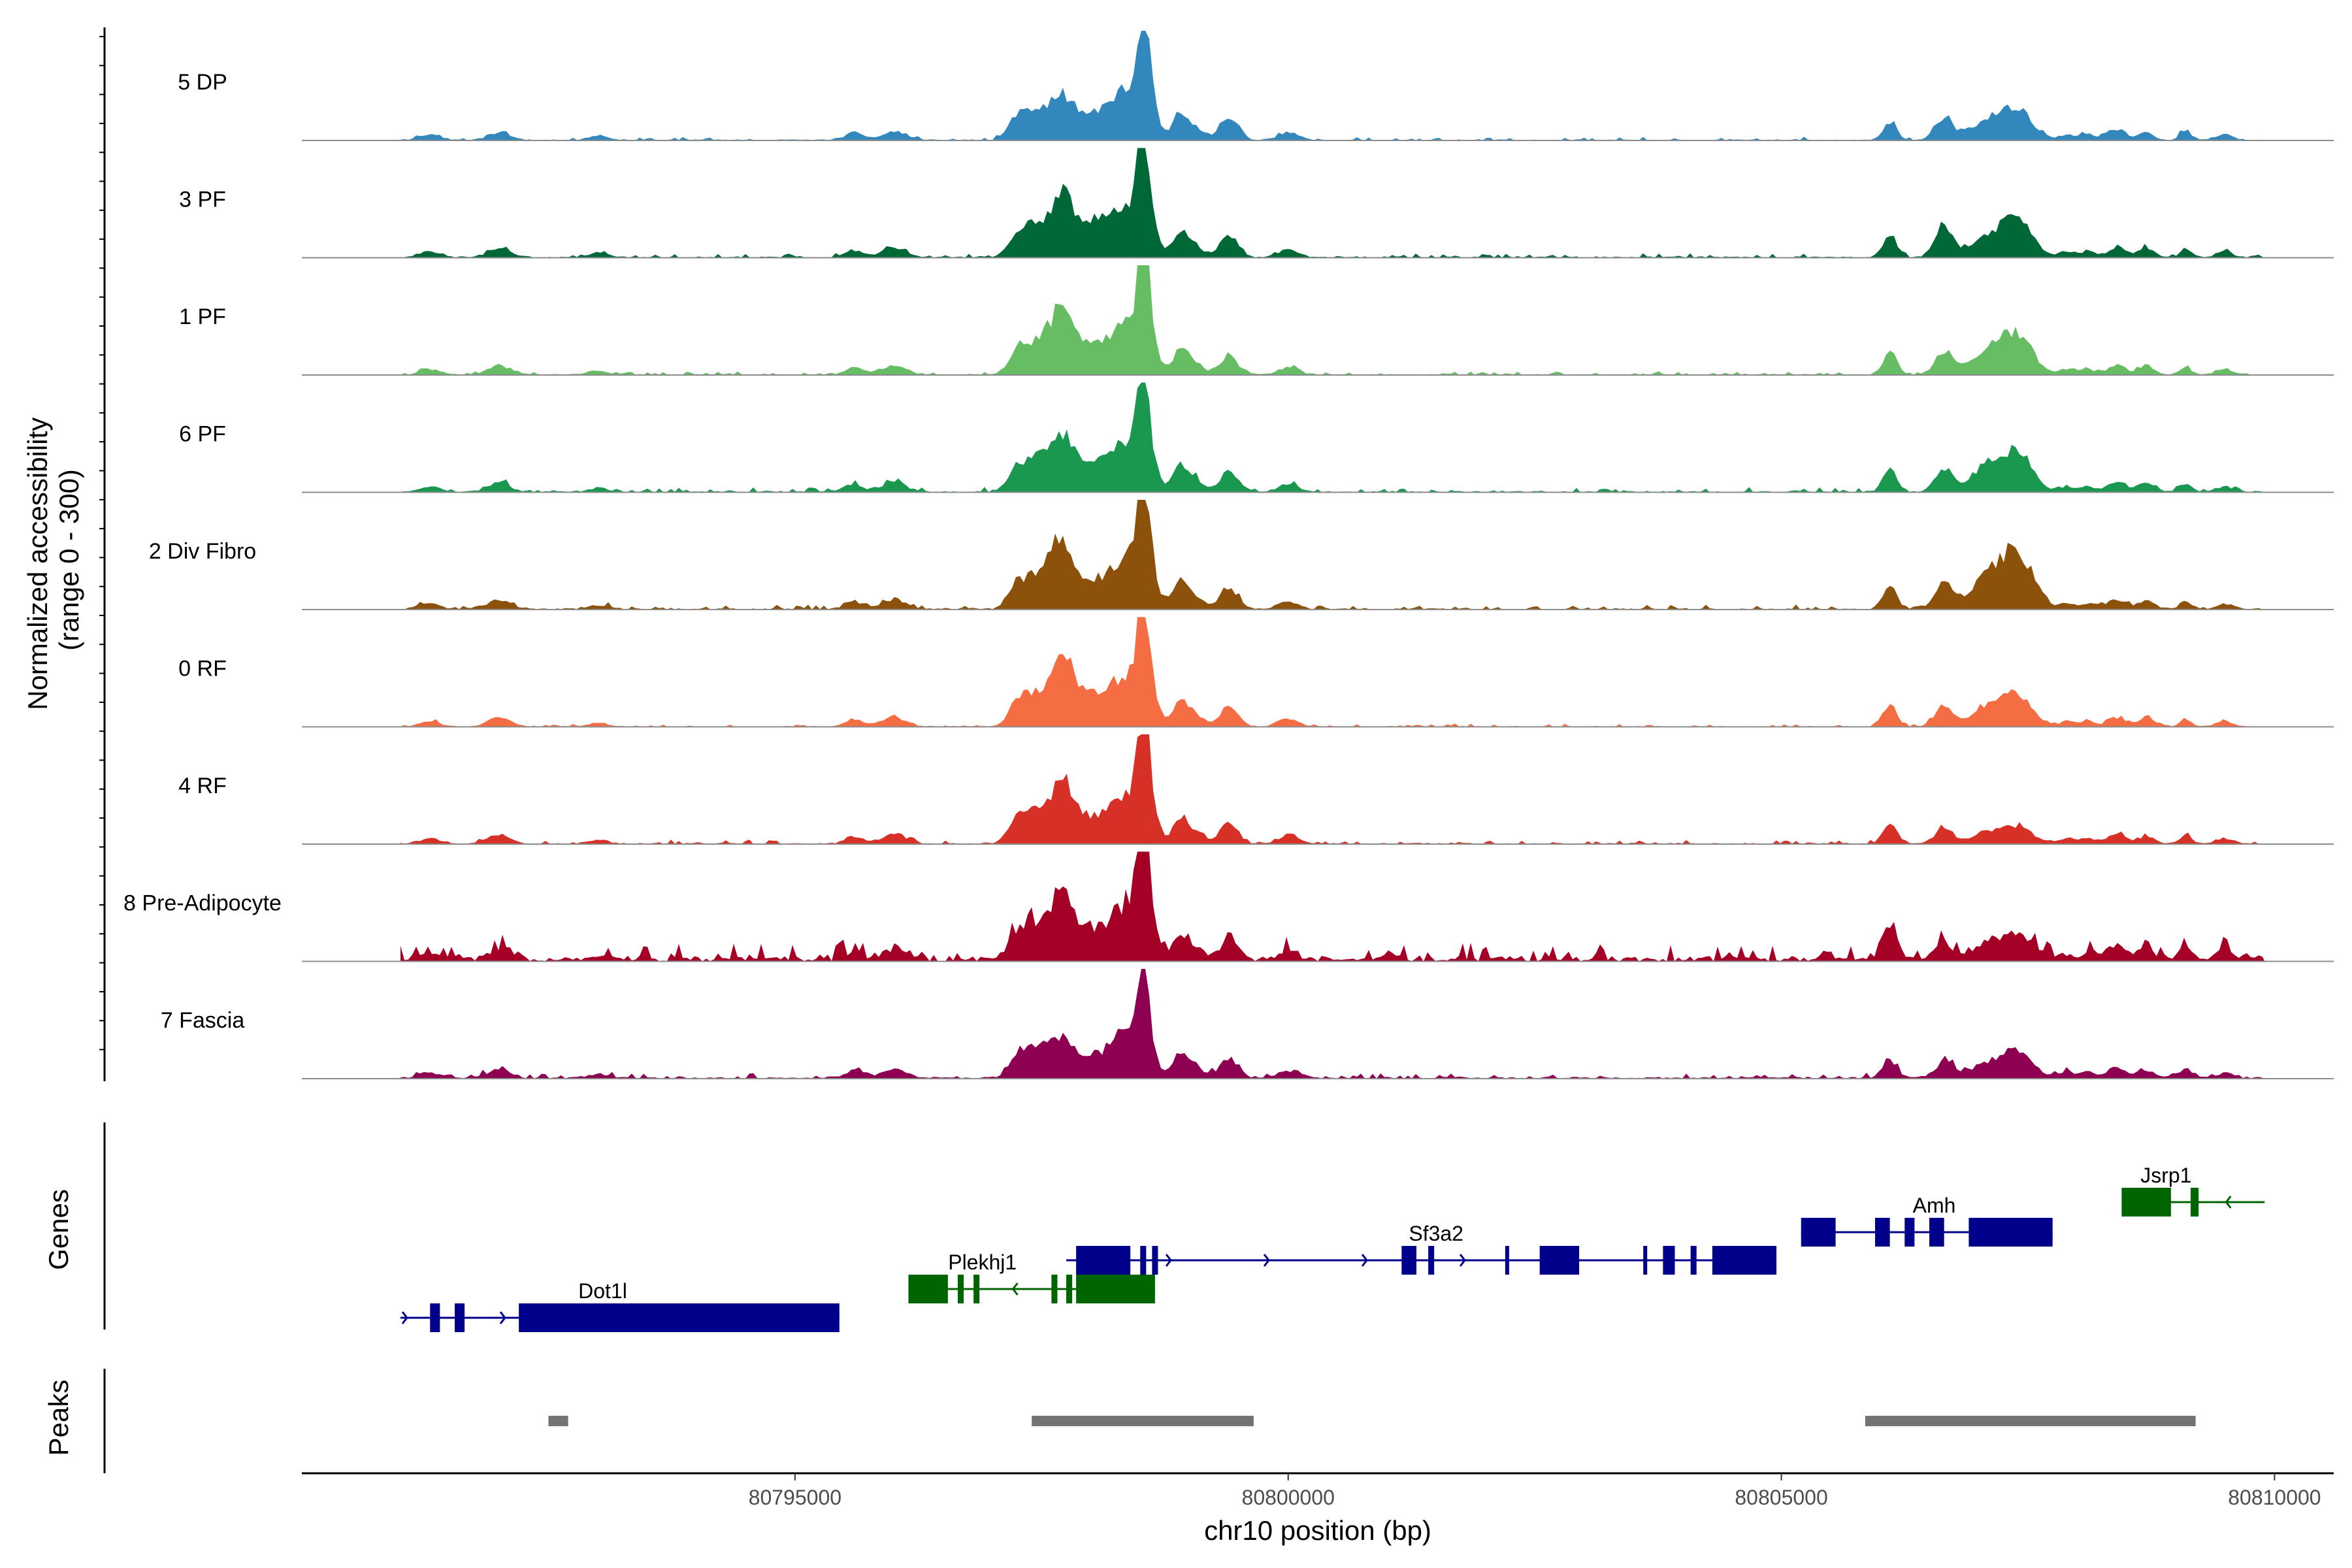  What do you see at coordinates (58, 1418) in the screenshot?
I see `peaks-panel-title: Peaks` at bounding box center [58, 1418].